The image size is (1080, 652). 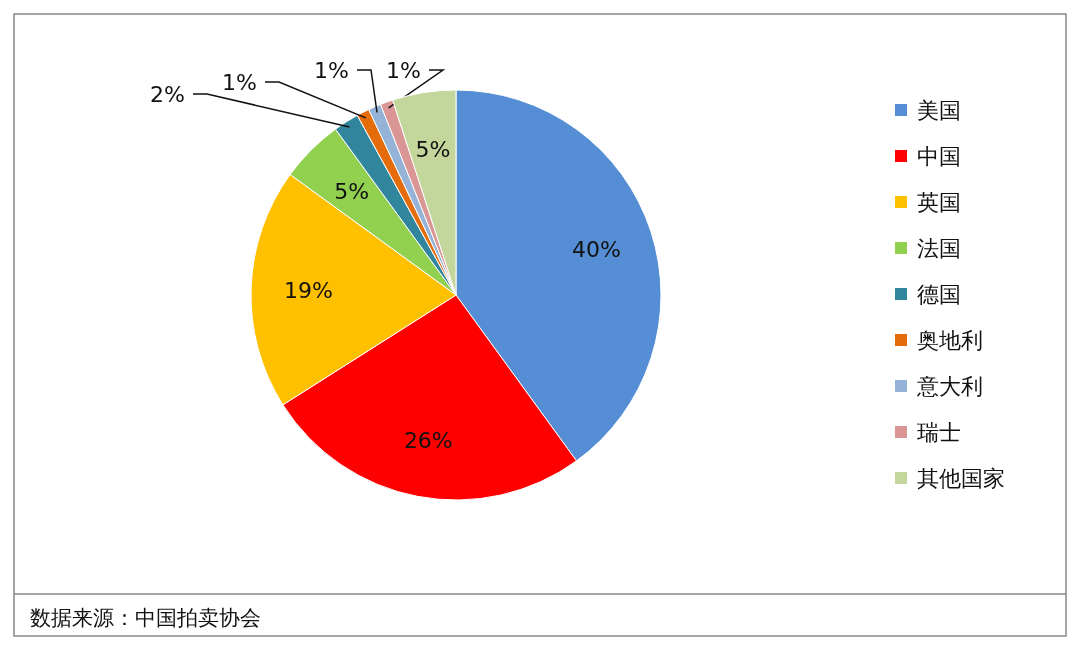 What do you see at coordinates (167, 94) in the screenshot?
I see `data-label: 2%` at bounding box center [167, 94].